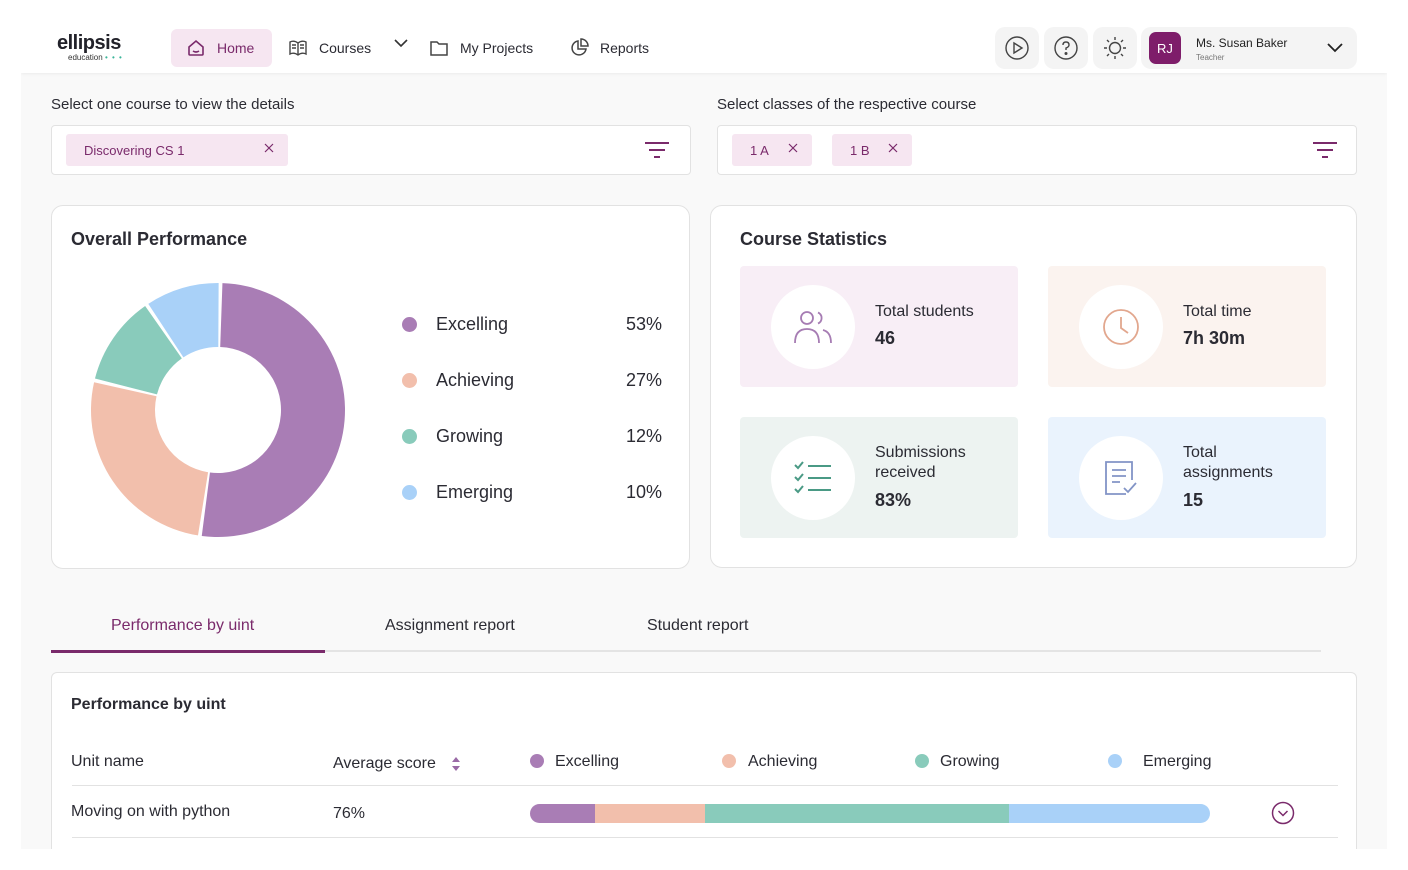 Image resolution: width=1408 pixels, height=870 pixels. I want to click on tab-active-indicator, so click(188, 651).